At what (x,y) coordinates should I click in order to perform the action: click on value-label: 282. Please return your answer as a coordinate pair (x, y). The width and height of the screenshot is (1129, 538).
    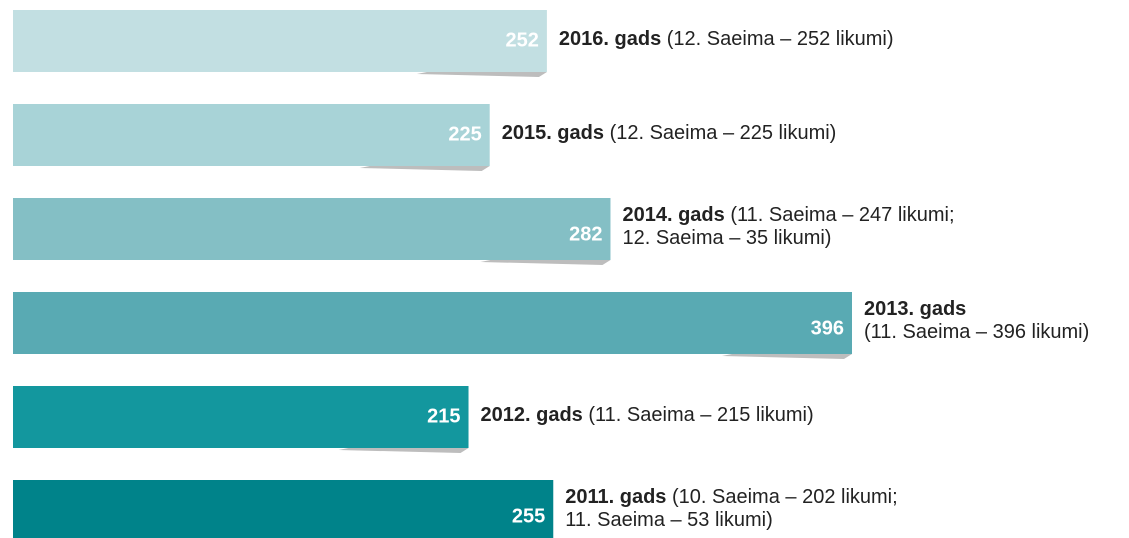
    Looking at the image, I should click on (585, 234).